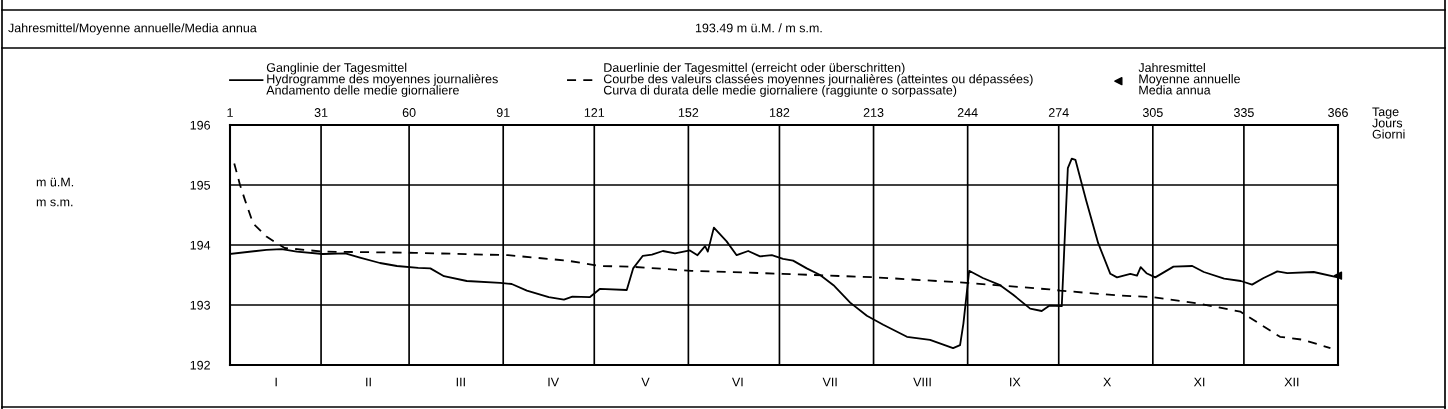 The width and height of the screenshot is (1448, 409). What do you see at coordinates (321, 112) in the screenshot?
I see `x-tick-label: 31` at bounding box center [321, 112].